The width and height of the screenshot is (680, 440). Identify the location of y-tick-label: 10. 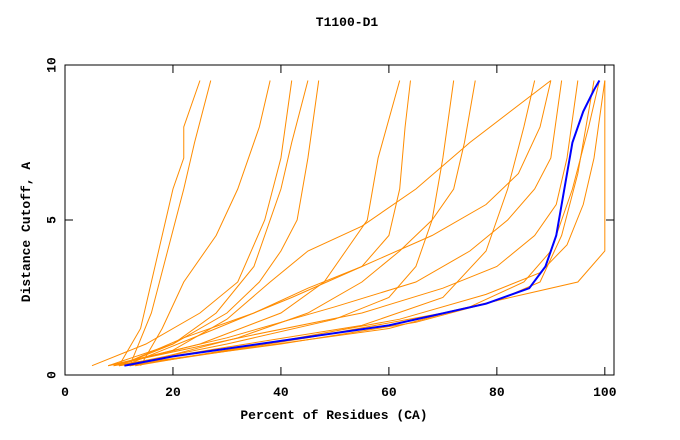
(51, 65).